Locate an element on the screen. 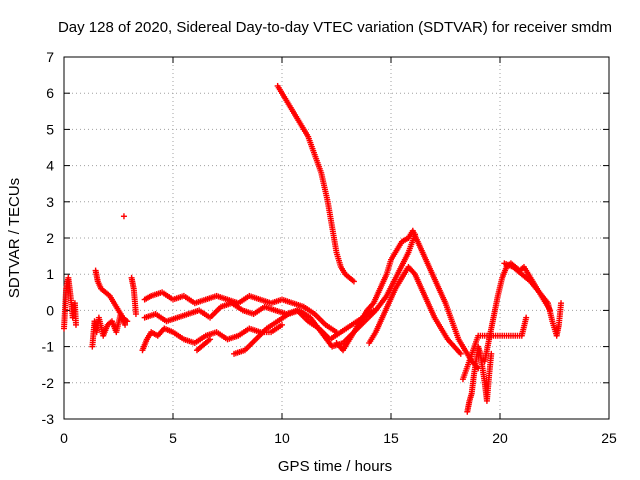 The width and height of the screenshot is (640, 480). y-tick-labels: 7 6 5 4 3 2 1 0 -1 -2 -3 is located at coordinates (48, 238).